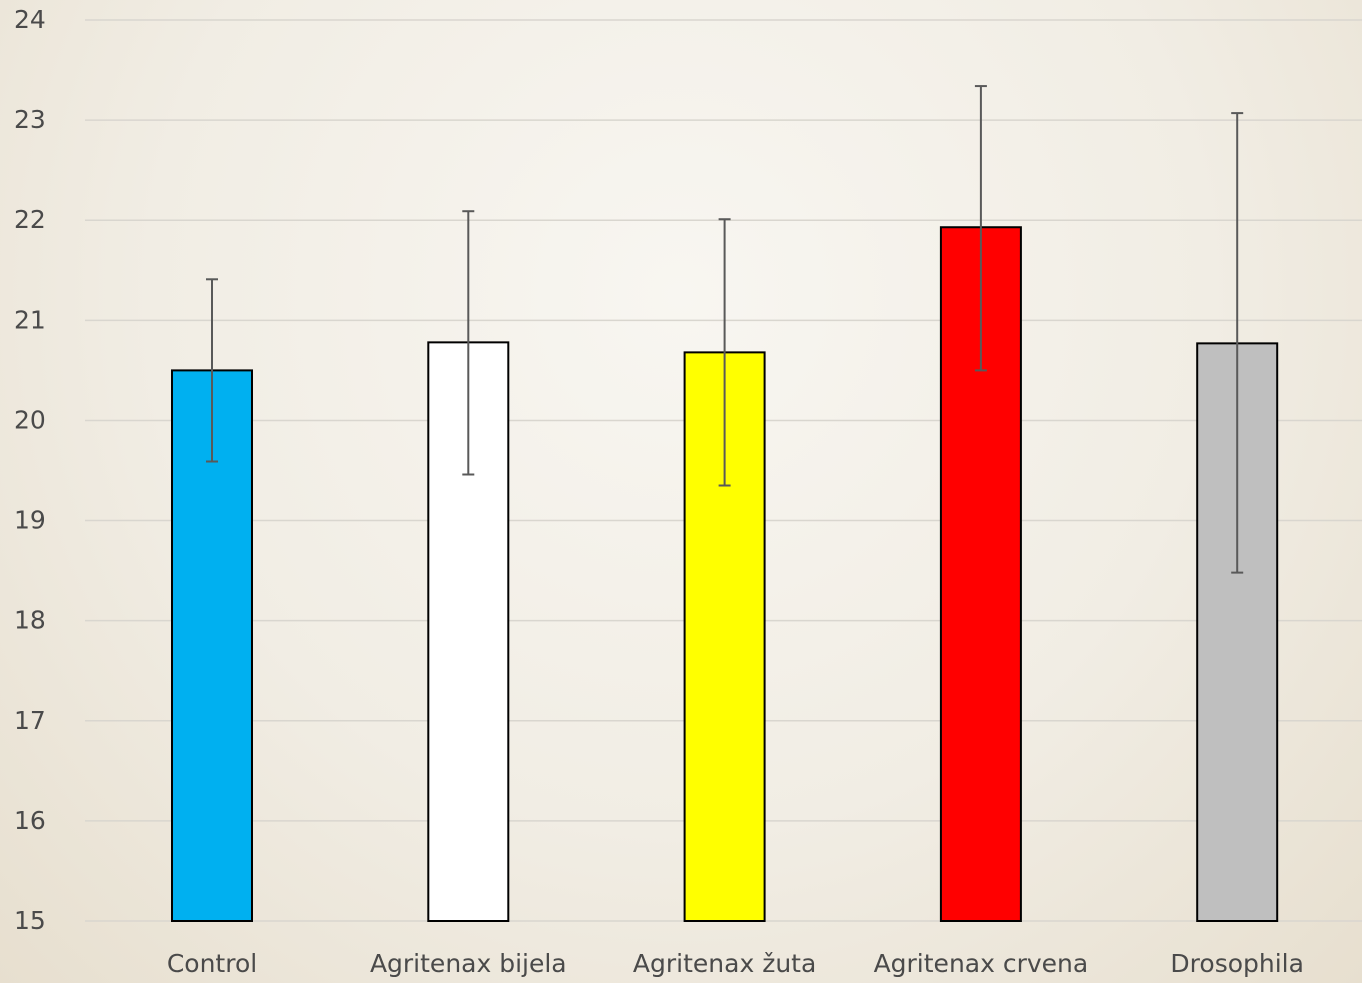  Describe the element at coordinates (1237, 963) in the screenshot. I see `x-category-label: Drosophila` at that location.